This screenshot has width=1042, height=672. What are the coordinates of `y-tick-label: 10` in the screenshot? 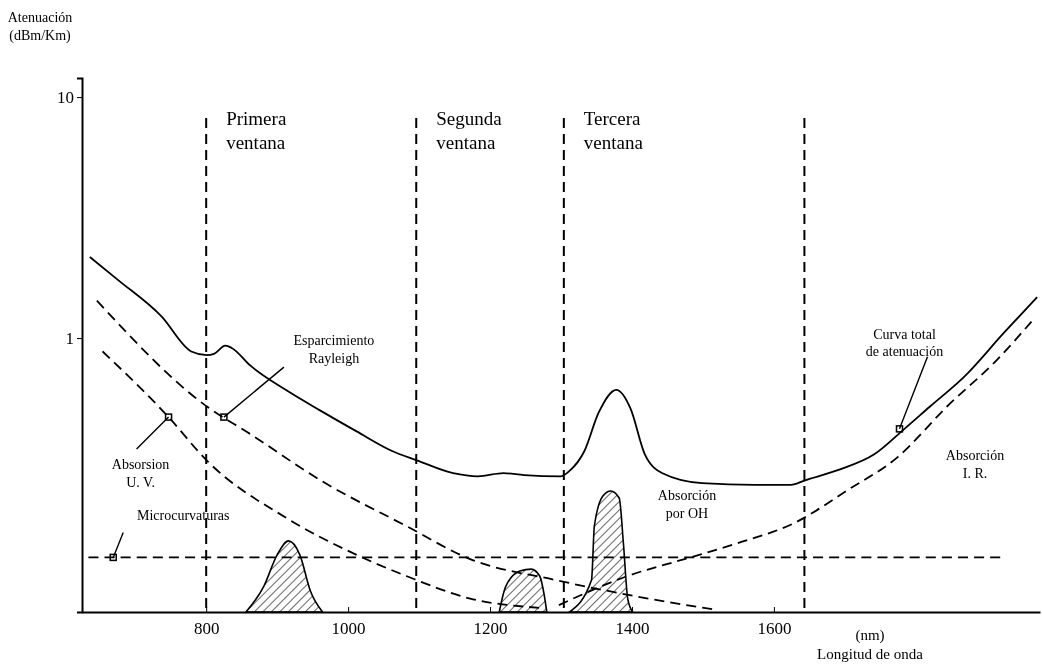 It's located at (65, 98).